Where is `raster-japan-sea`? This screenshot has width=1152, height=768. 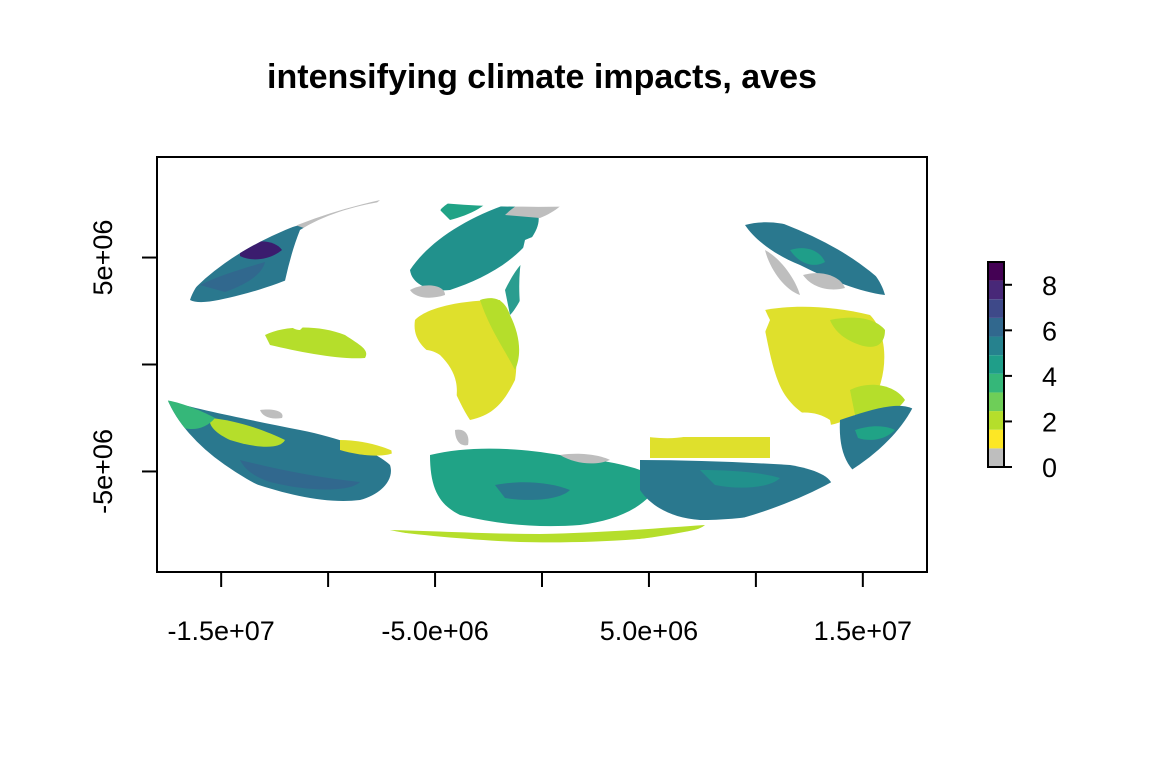
raster-japan-sea is located at coordinates (807, 256).